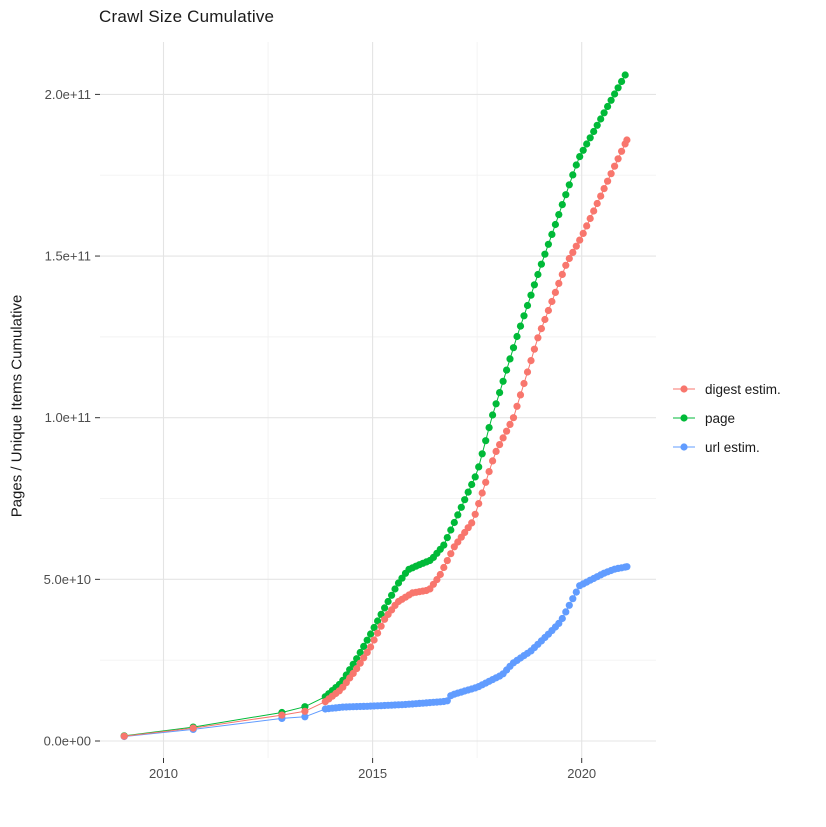 This screenshot has width=826, height=827. I want to click on y-tick-label: 5.0e+10, so click(67, 579).